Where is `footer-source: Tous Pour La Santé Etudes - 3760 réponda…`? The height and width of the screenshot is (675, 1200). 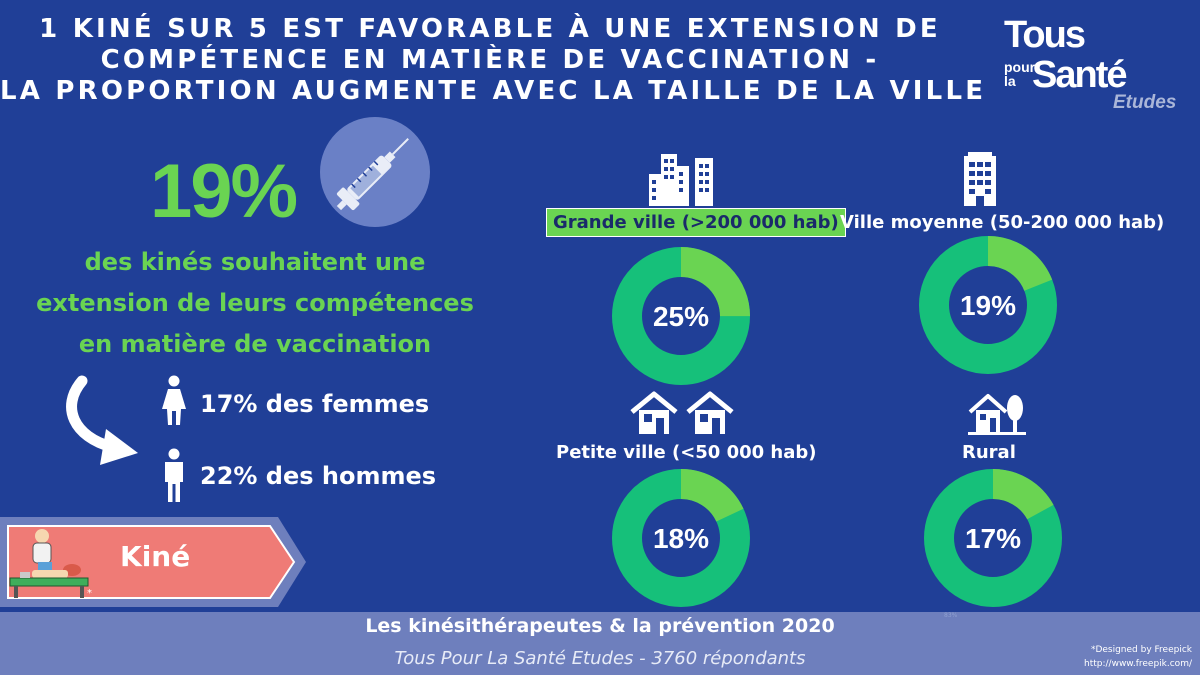
footer-source: Tous Pour La Santé Etudes - 3760 réponda… is located at coordinates (600, 658).